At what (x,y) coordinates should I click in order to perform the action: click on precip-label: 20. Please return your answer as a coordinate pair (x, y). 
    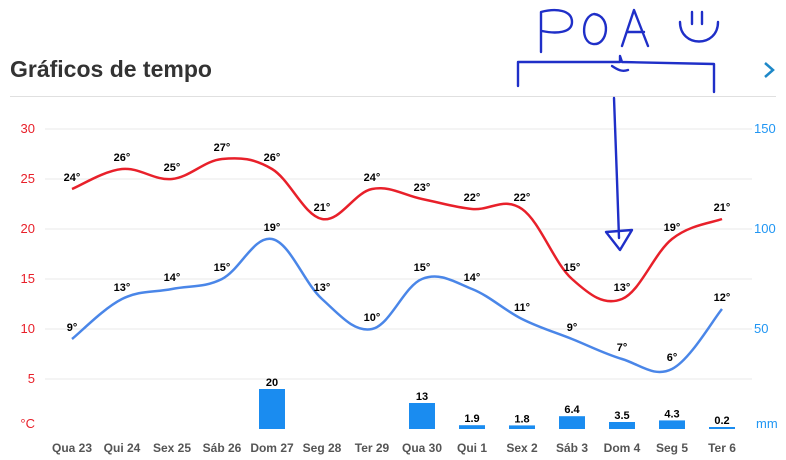
    Looking at the image, I should click on (272, 383).